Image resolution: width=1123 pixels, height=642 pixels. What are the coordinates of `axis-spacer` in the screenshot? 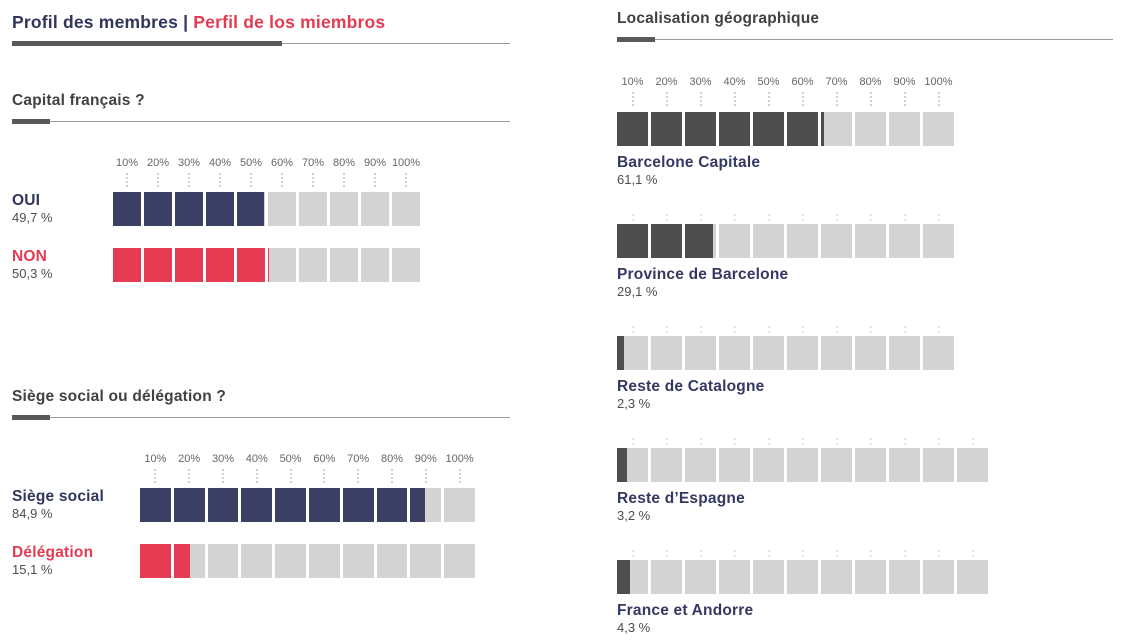 It's located at (76, 468).